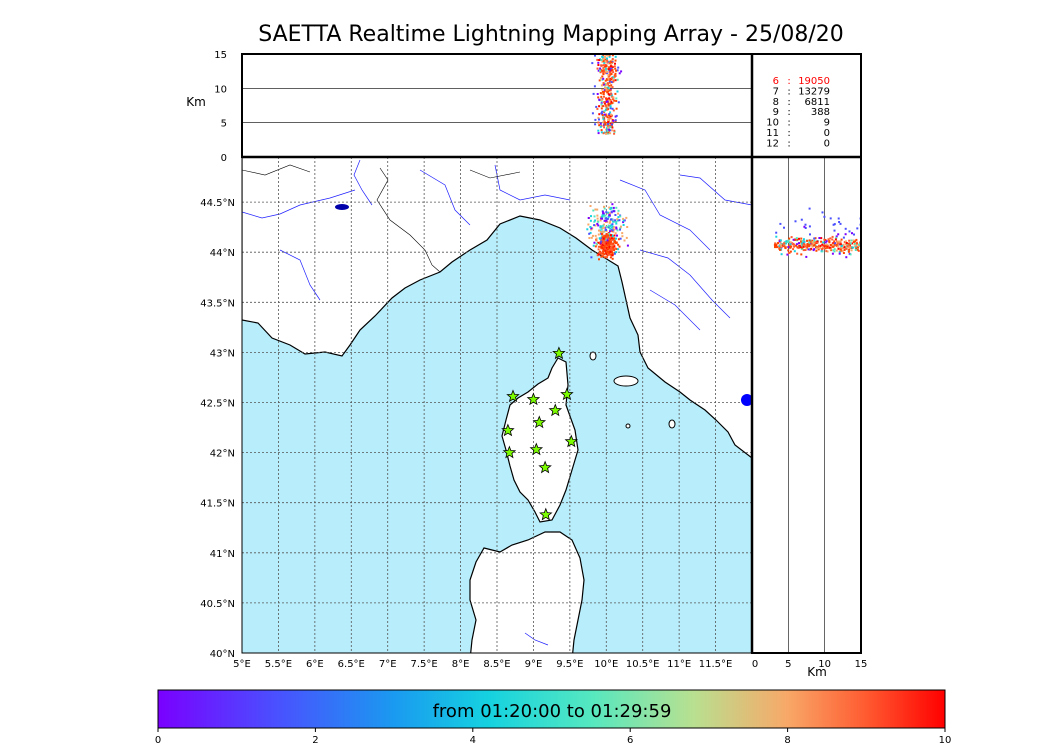 Image resolution: width=1050 pixels, height=750 pixels. What do you see at coordinates (217, 303) in the screenshot?
I see `lat-tick-label: 43.5°N` at bounding box center [217, 303].